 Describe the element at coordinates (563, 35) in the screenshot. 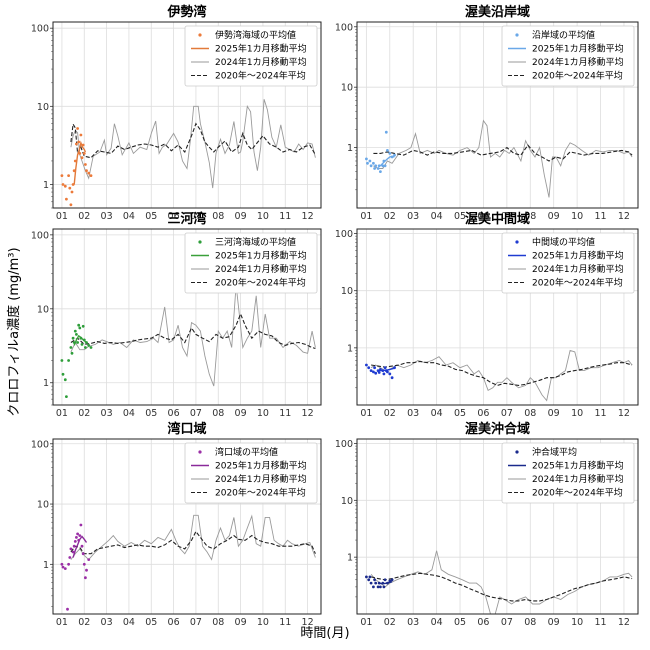

I see `legend-entry: 沿岸域の平均値` at that location.